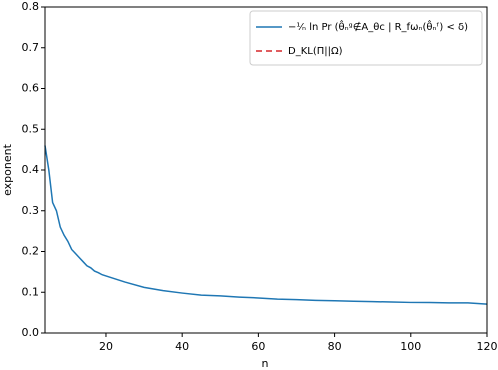 This screenshot has height=370, width=498. I want to click on x-tick-label: 120, so click(487, 346).